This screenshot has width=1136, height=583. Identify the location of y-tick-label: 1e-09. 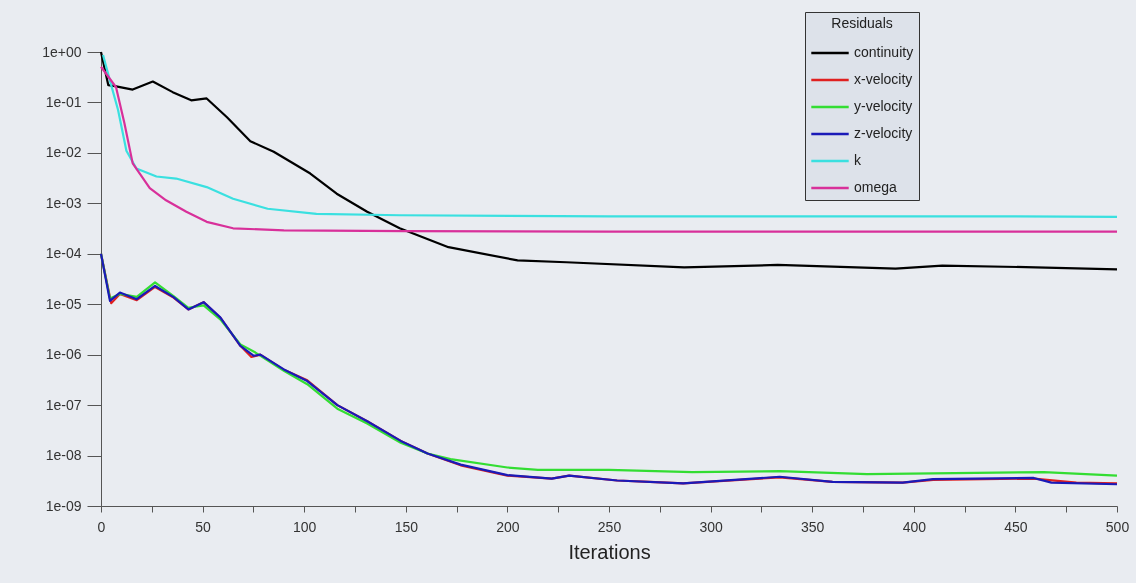
(63, 505).